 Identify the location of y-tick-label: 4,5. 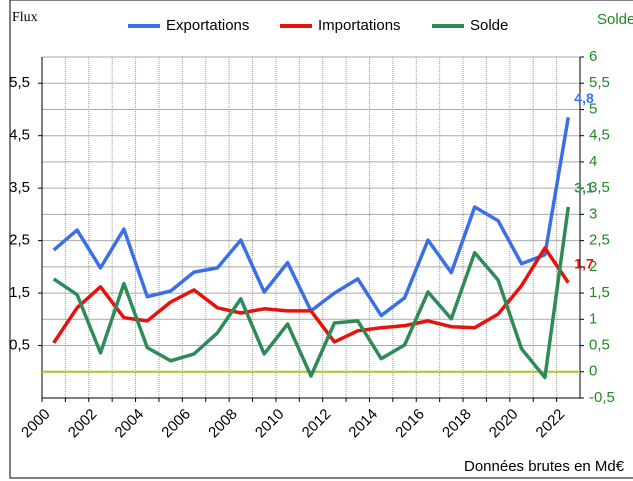
(19, 135).